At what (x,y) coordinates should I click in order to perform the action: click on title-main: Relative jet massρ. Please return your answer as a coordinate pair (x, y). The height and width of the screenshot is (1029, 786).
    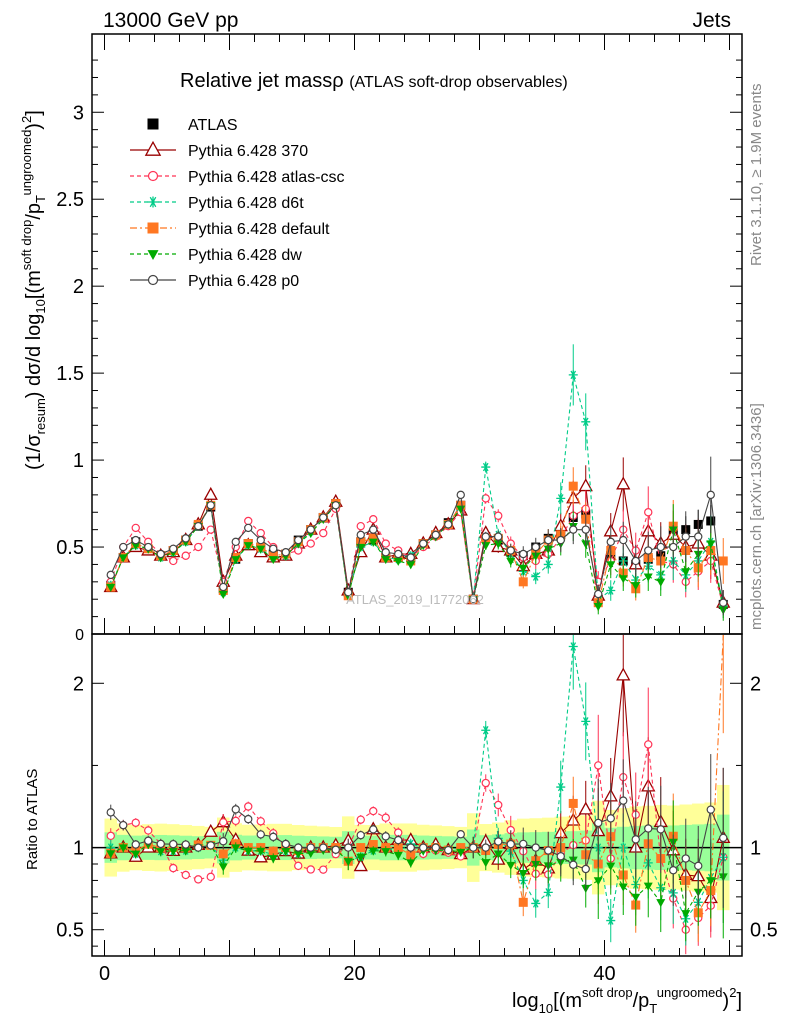
    Looking at the image, I should click on (262, 81).